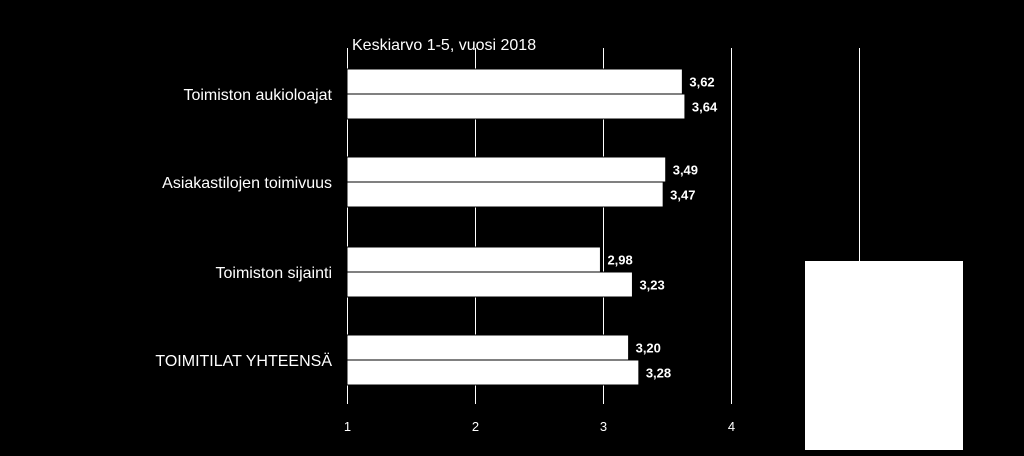 This screenshot has width=1024, height=456. I want to click on category-label: Toimiston aukioloajat, so click(257, 95).